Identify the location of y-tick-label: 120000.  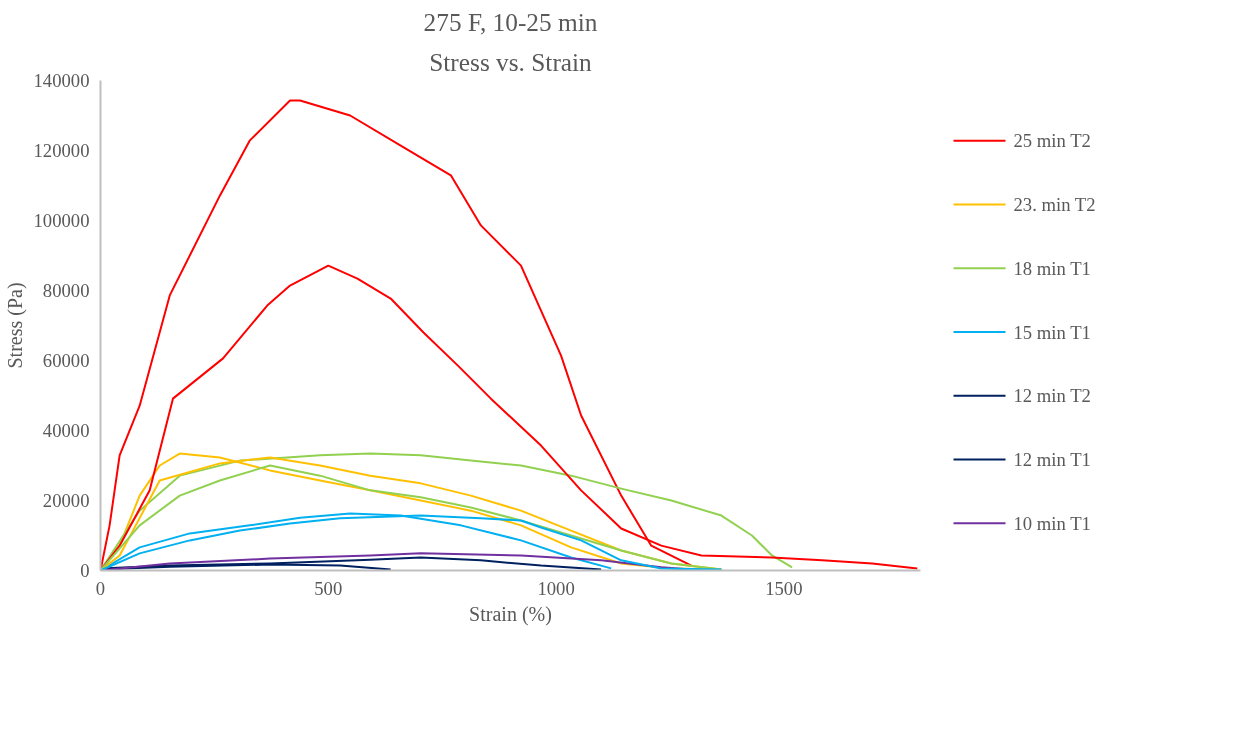
(61, 150).